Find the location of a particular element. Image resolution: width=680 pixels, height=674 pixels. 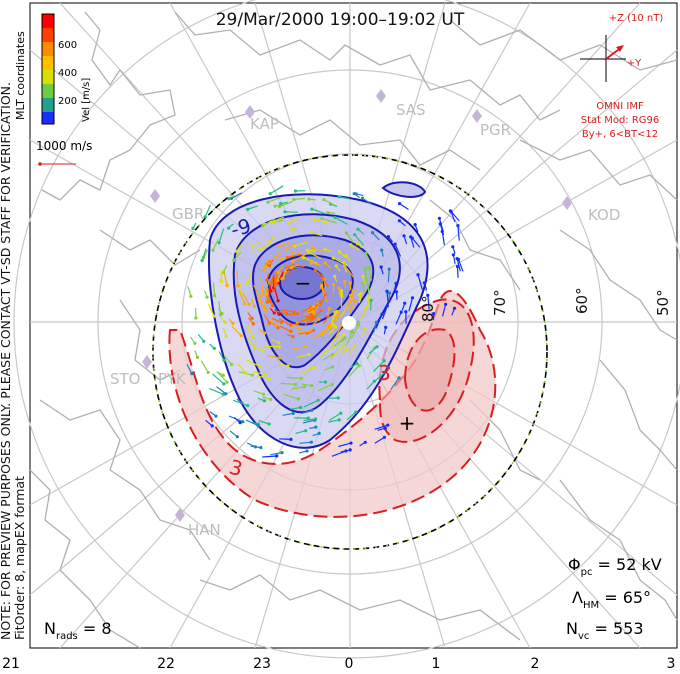

station-sas: SAS is located at coordinates (401, 104).